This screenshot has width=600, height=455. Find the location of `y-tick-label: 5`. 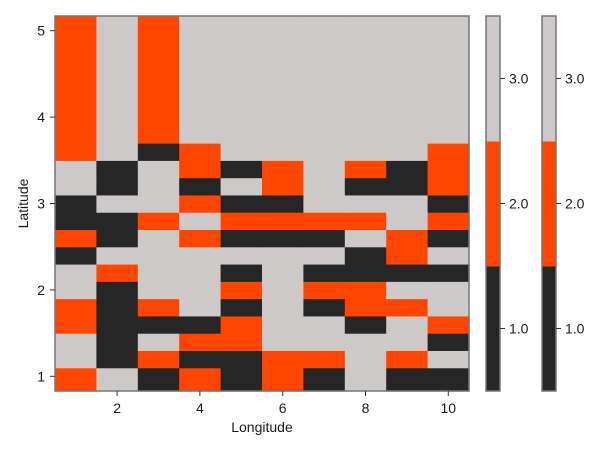

y-tick-label: 5 is located at coordinates (41, 31).